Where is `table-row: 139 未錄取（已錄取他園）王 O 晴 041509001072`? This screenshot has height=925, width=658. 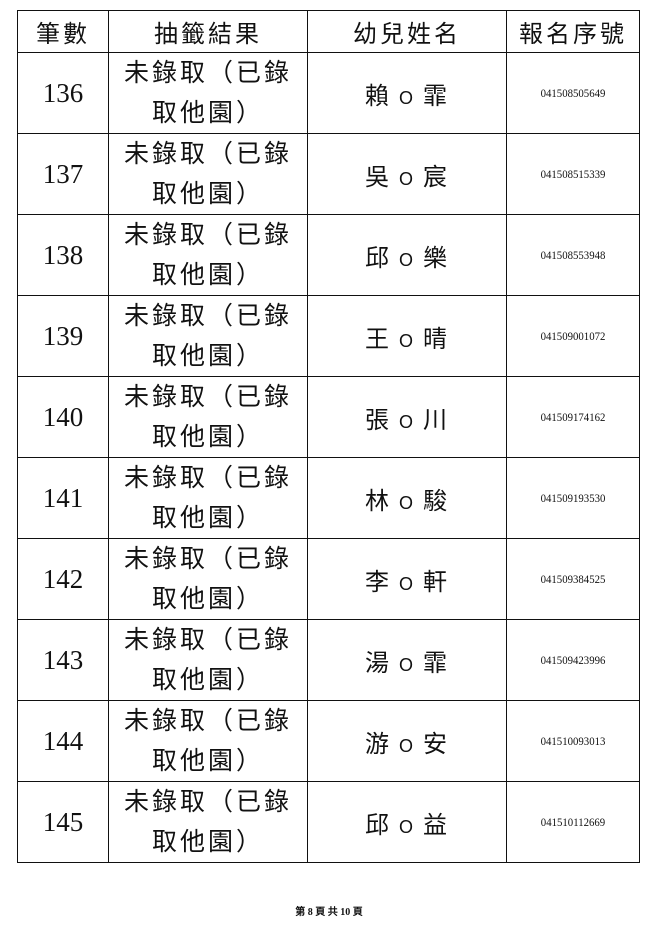 table-row: 139 未錄取（已錄取他園）王 O 晴 041509001072 is located at coordinates (328, 336).